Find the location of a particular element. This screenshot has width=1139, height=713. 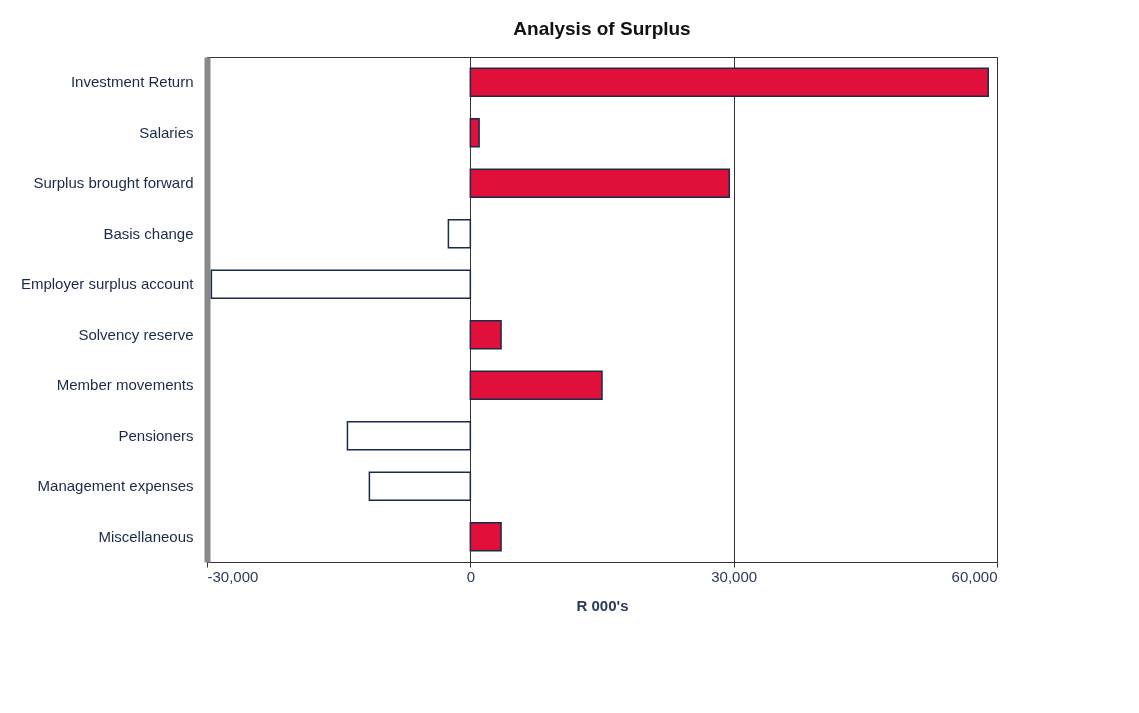

x-tick-label: -30,000 is located at coordinates (233, 576).